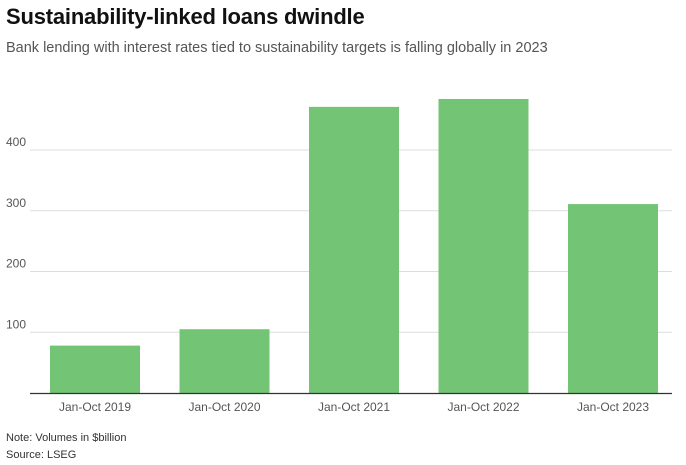 This screenshot has width=686, height=465. Describe the element at coordinates (185, 16) in the screenshot. I see `chart-title: Sustainability-linked loans dwindle` at that location.